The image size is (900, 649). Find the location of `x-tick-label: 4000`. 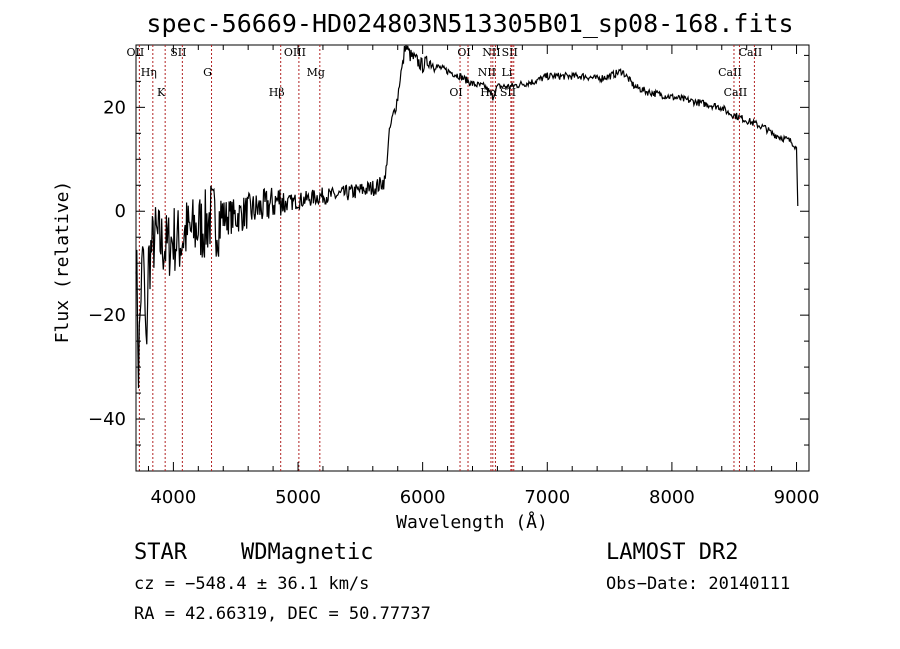

x-tick-label: 4000 is located at coordinates (173, 497).